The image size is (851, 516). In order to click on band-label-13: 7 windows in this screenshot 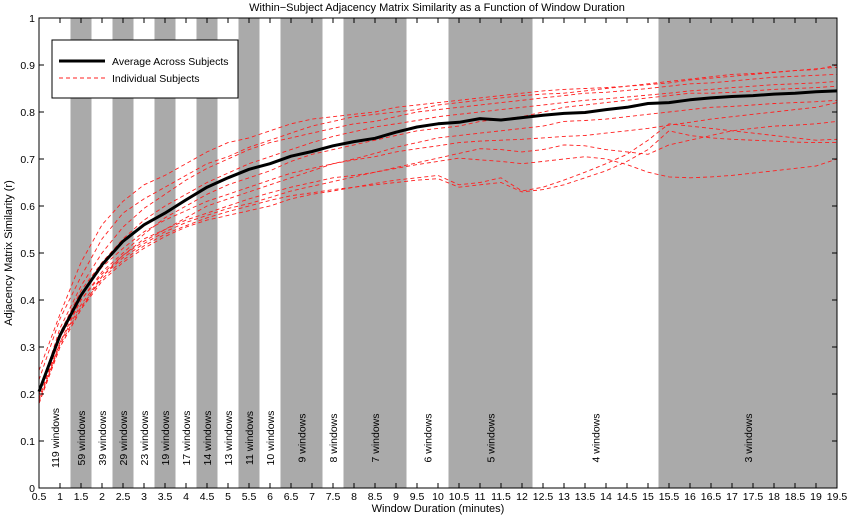, I will do `click(376, 437)`.